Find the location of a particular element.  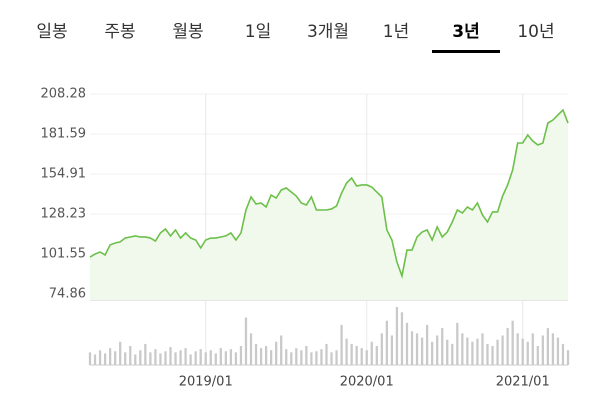

period-tab: 일봉 is located at coordinates (51, 32).